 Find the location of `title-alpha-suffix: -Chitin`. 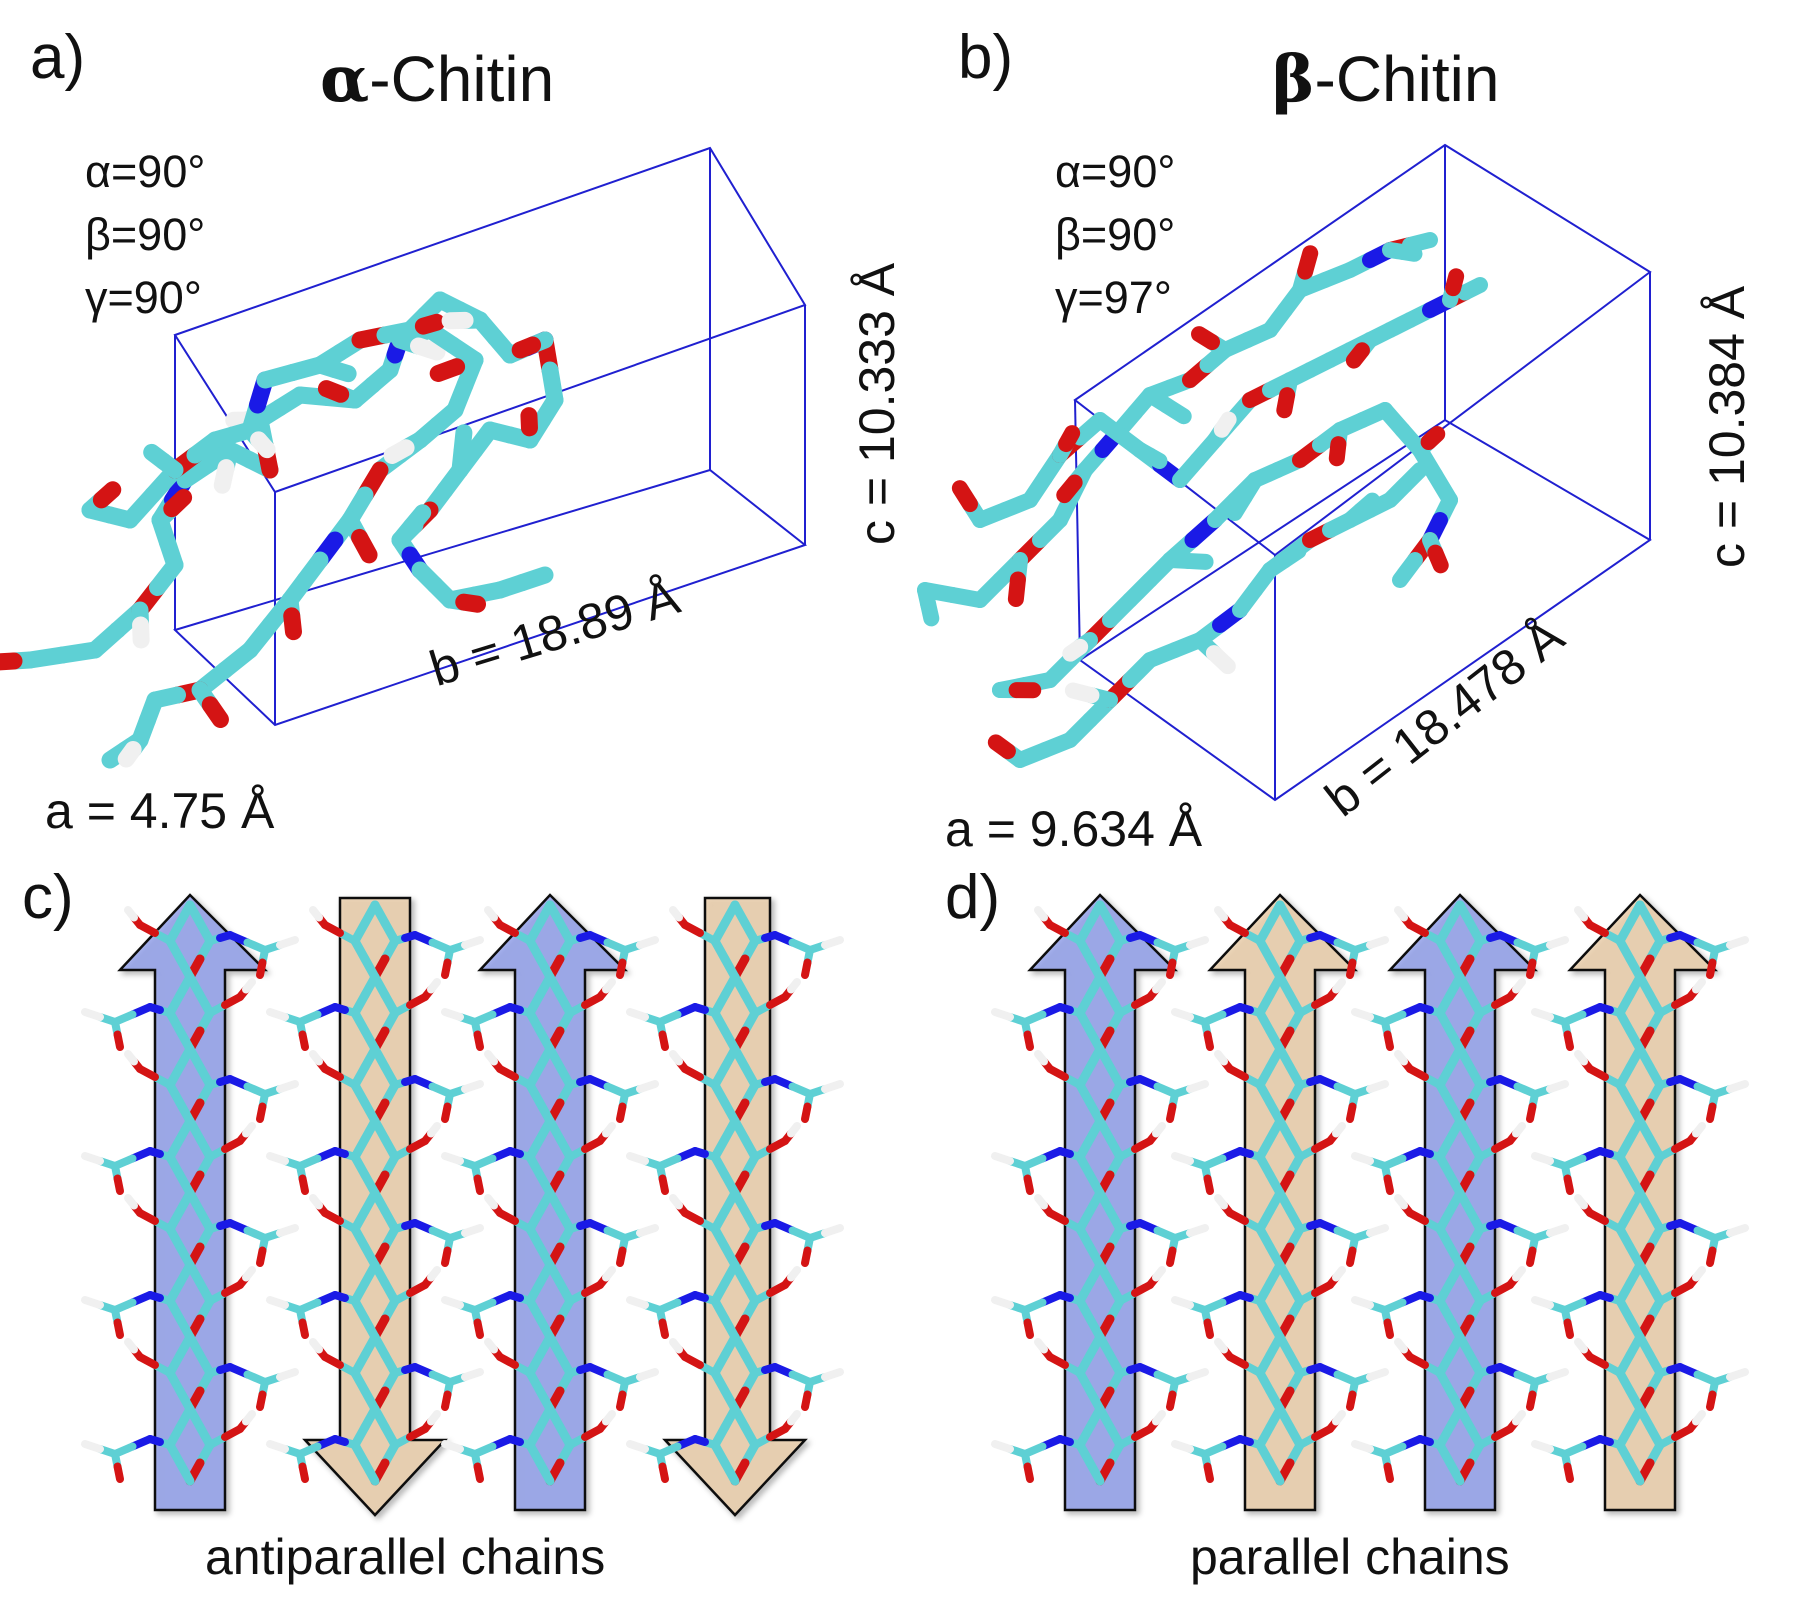

title-alpha-suffix: -Chitin is located at coordinates (462, 79).